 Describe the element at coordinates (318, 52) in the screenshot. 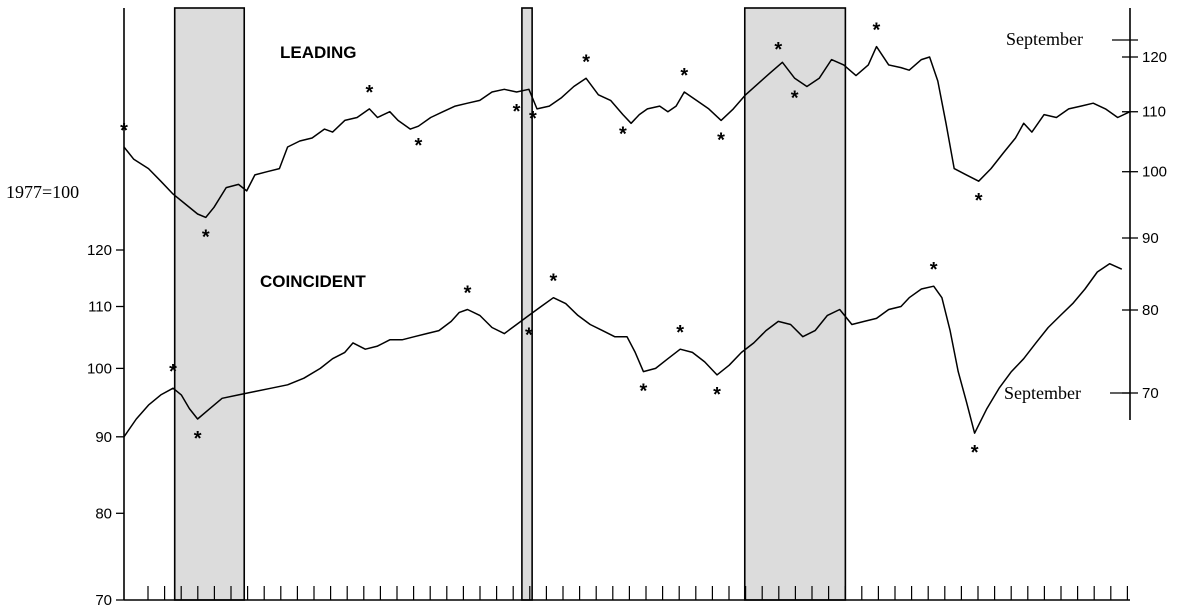

I see `leading-series-label: LEADING` at that location.